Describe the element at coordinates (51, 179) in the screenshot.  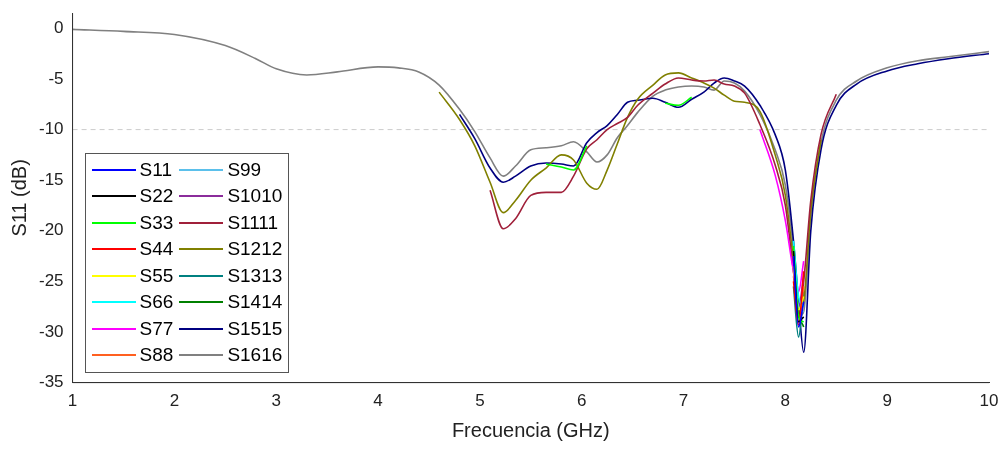
I see `y-tick-label: -15` at that location.